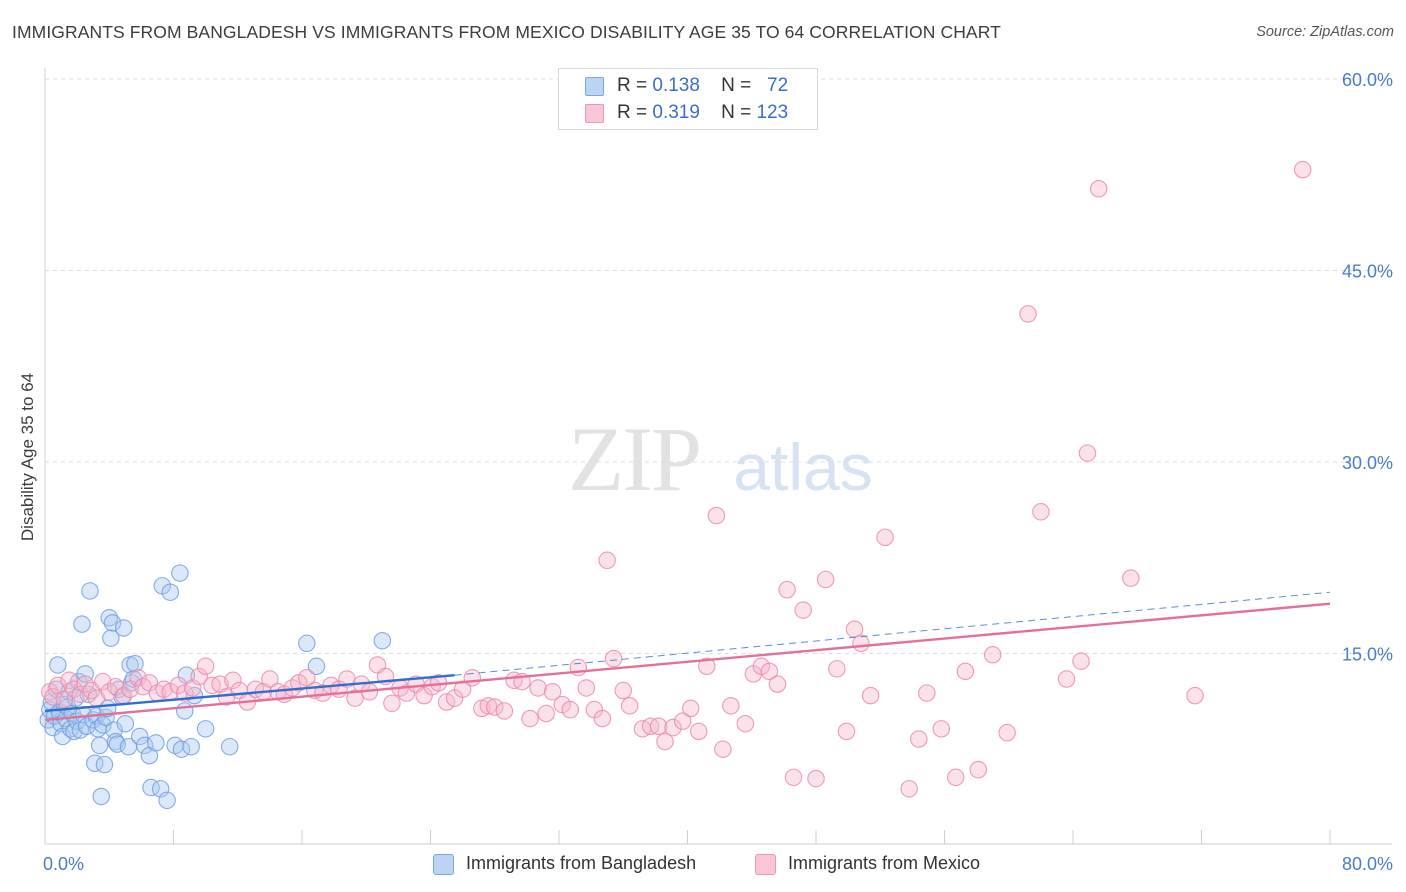  I want to click on x-tick-marks, so click(752, 837).